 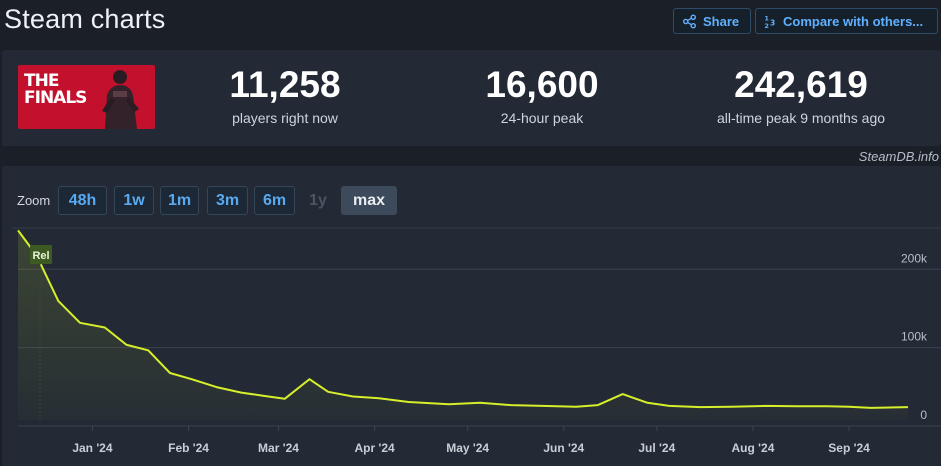 I want to click on annotation-badge, so click(x=41, y=254).